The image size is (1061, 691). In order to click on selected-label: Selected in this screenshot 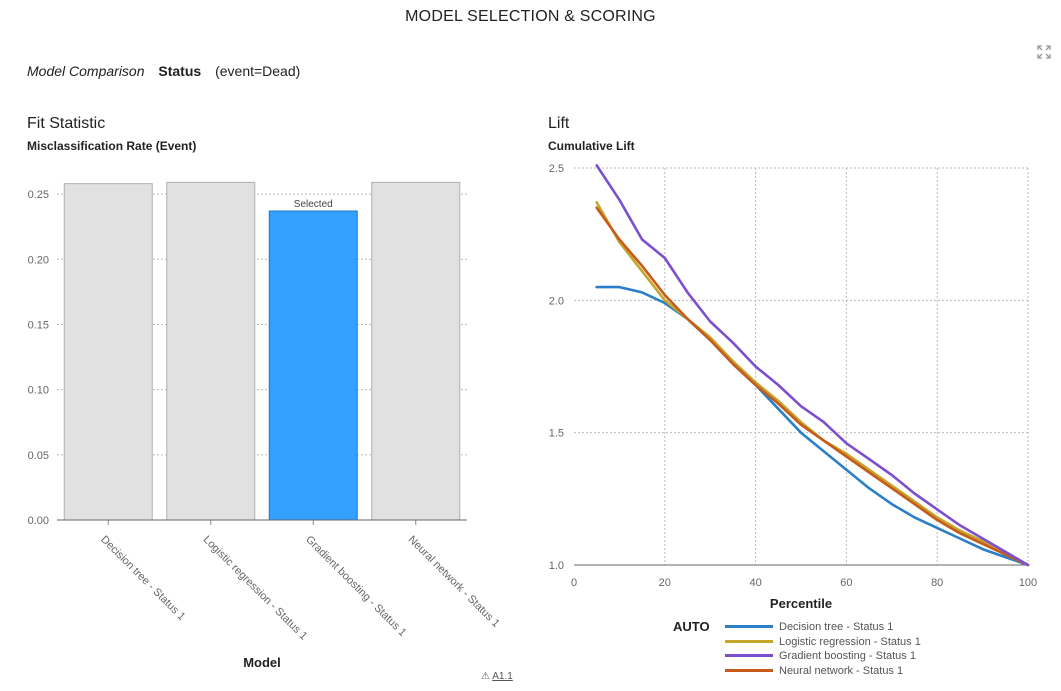, I will do `click(313, 204)`.